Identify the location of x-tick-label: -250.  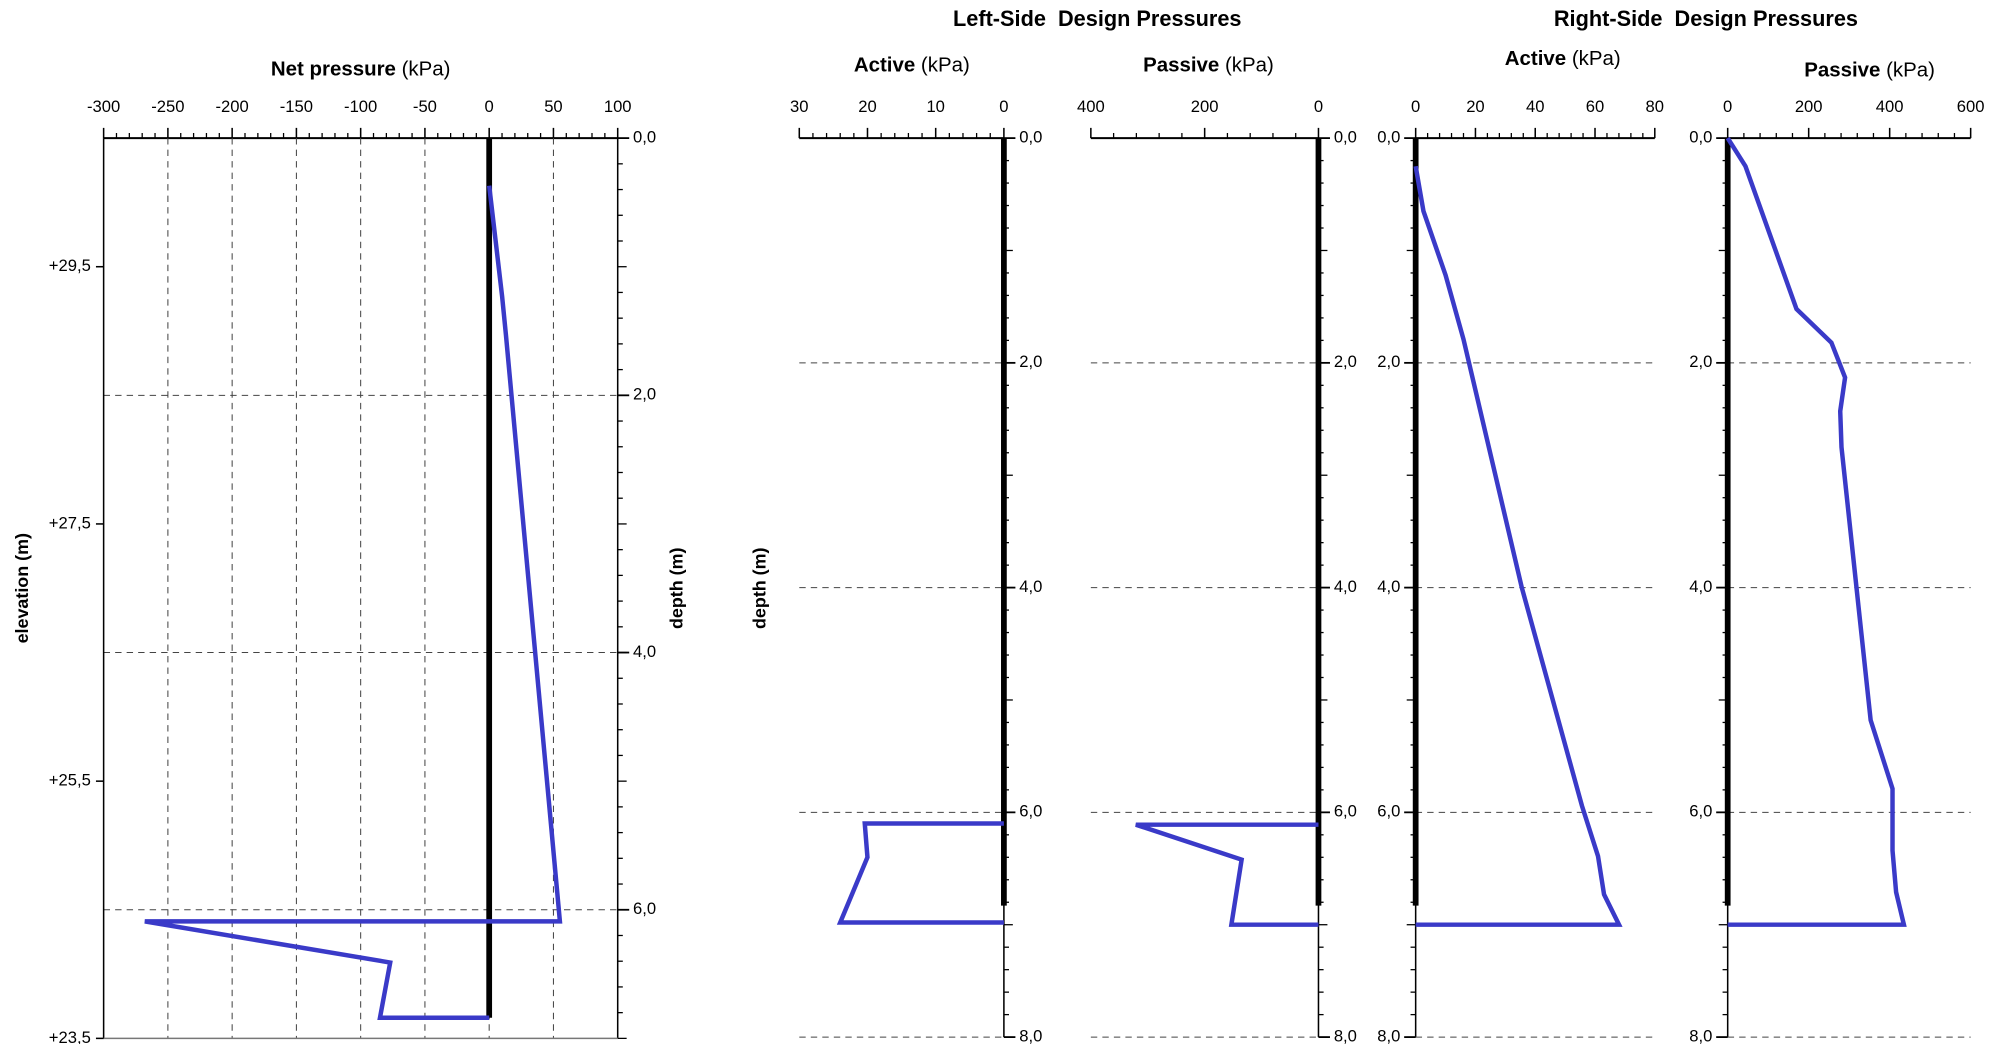
(167, 106).